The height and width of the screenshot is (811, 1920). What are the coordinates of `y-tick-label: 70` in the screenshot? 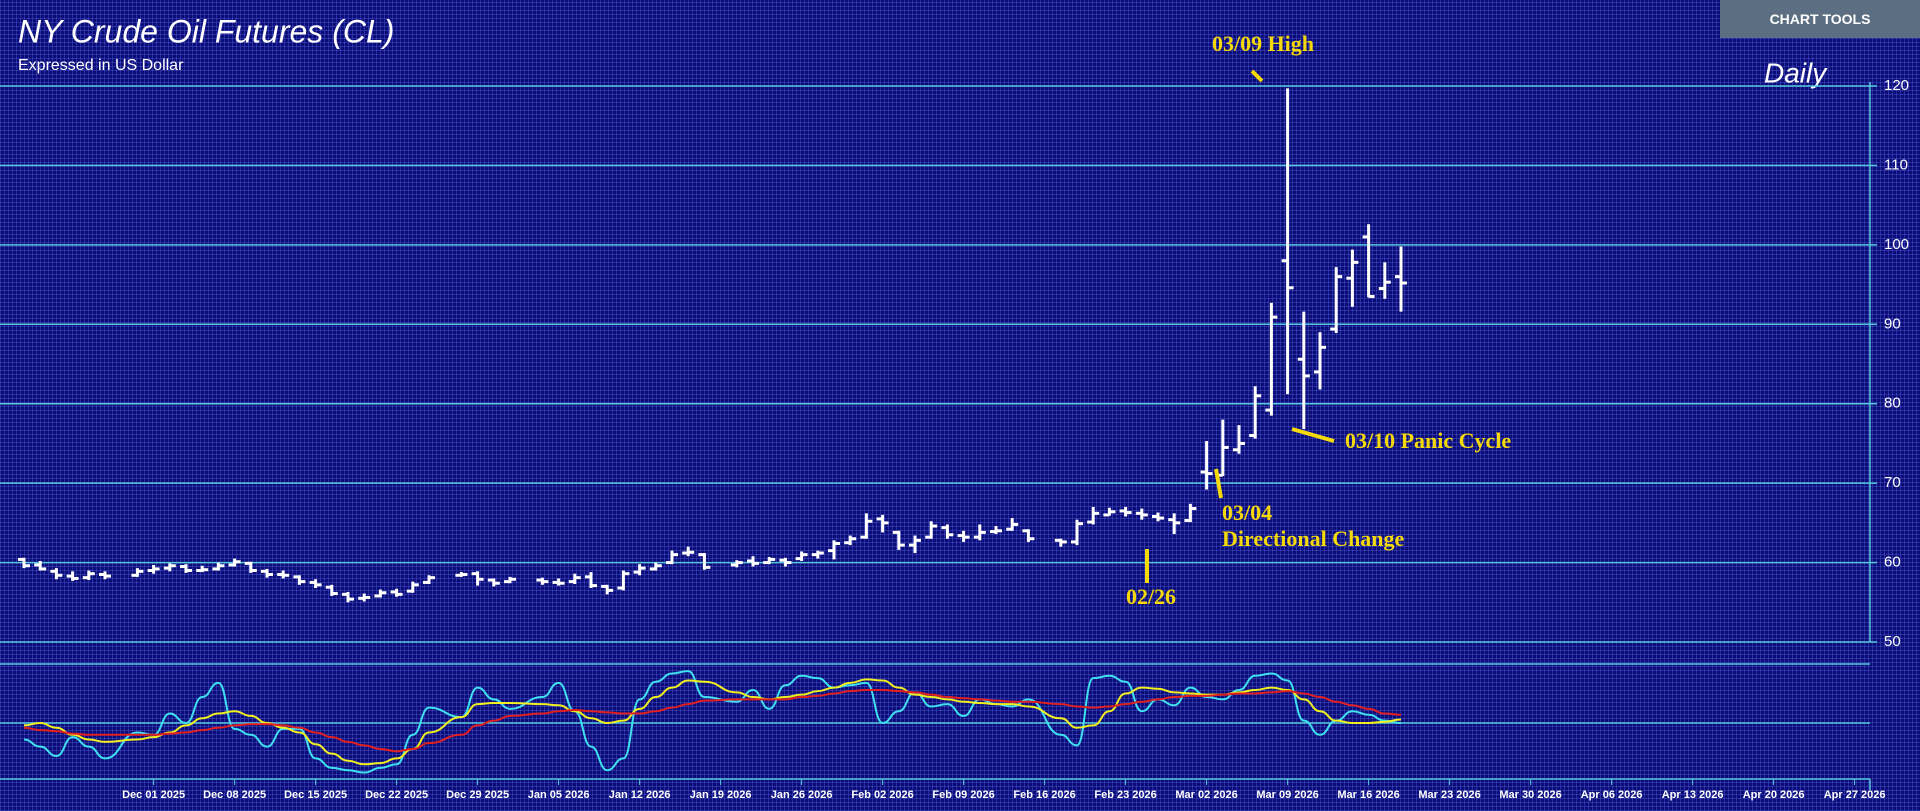 It's located at (1892, 482).